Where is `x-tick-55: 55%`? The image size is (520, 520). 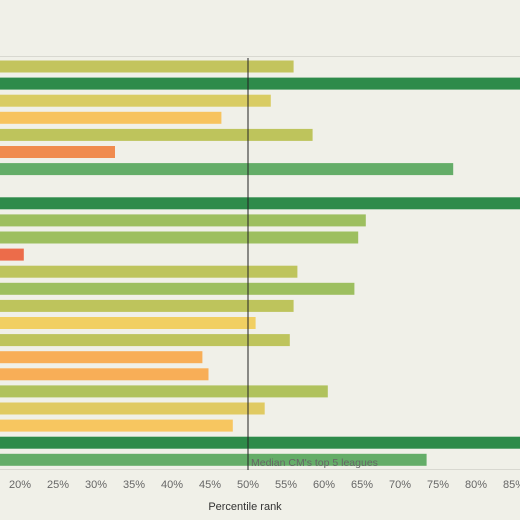
x-tick-55: 55% is located at coordinates (286, 485).